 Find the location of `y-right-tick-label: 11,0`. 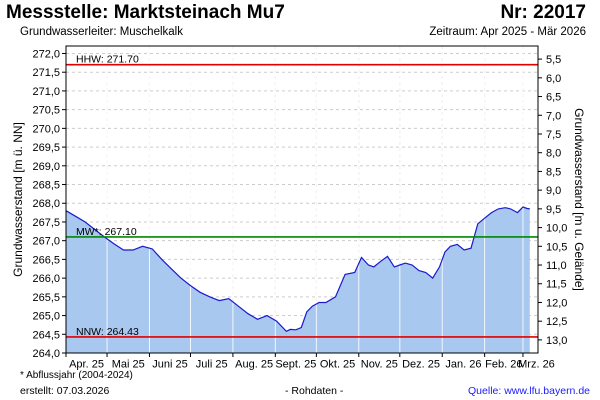

y-right-tick-label: 11,0 is located at coordinates (556, 266).